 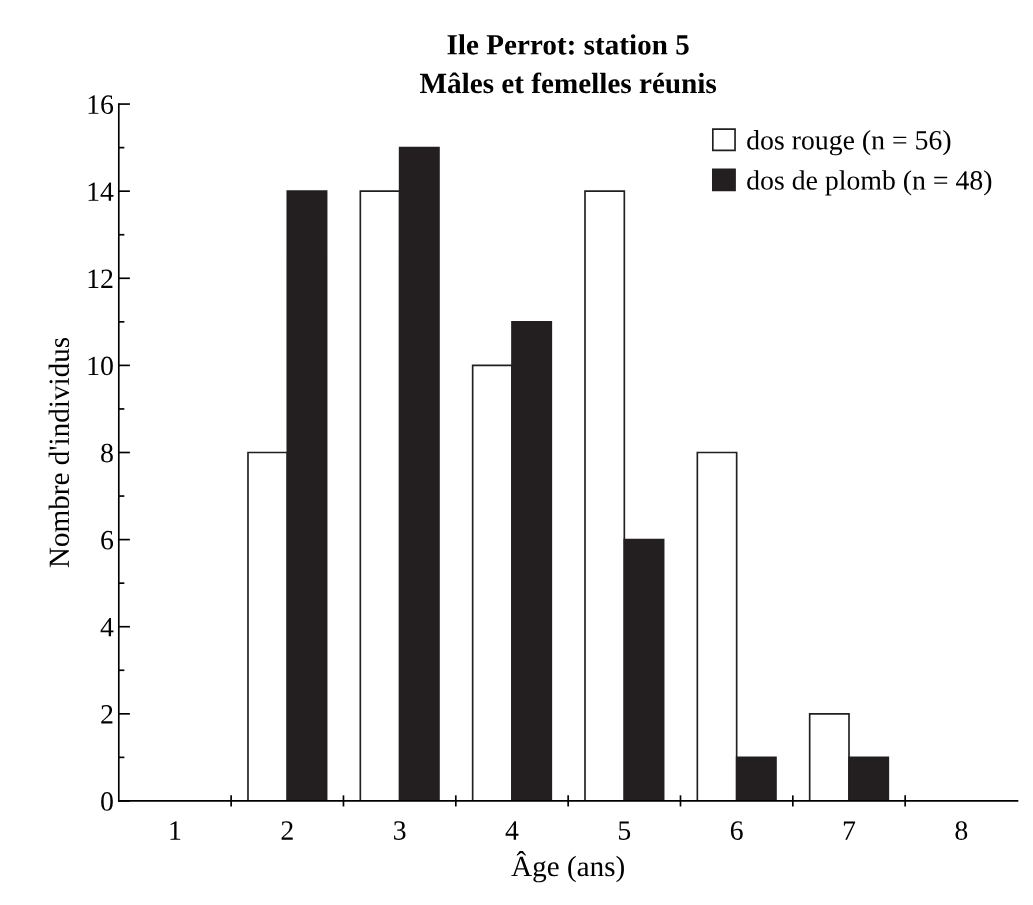 I want to click on legend-label: dos rouge (n = 56), so click(x=849, y=143).